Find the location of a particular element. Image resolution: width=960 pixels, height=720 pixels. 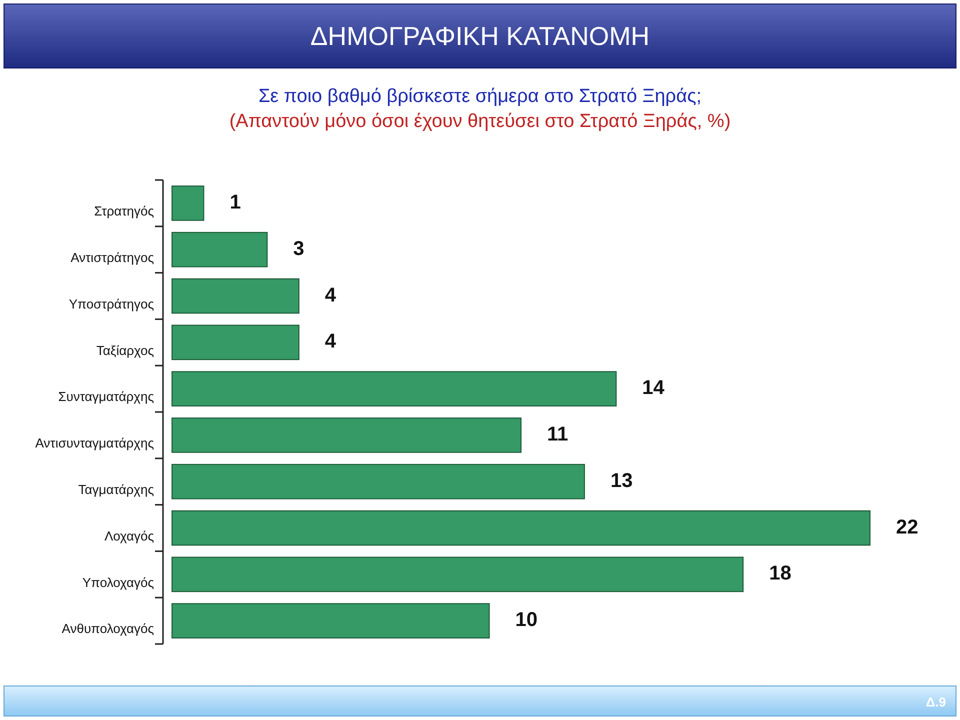

y-tick-label: Ανθυπολοχαγός is located at coordinates (108, 628).